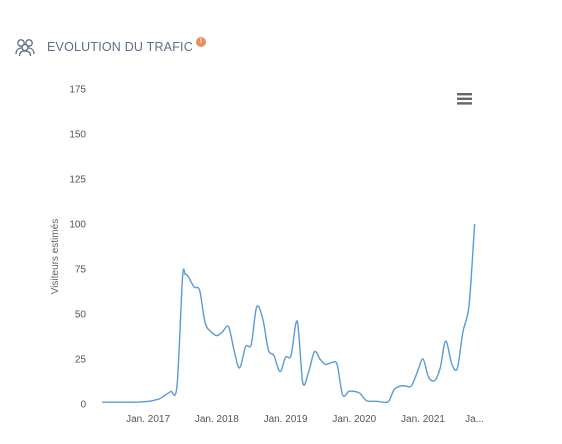 Image resolution: width=562 pixels, height=444 pixels. Describe the element at coordinates (77, 135) in the screenshot. I see `y-tick-label: 150` at that location.